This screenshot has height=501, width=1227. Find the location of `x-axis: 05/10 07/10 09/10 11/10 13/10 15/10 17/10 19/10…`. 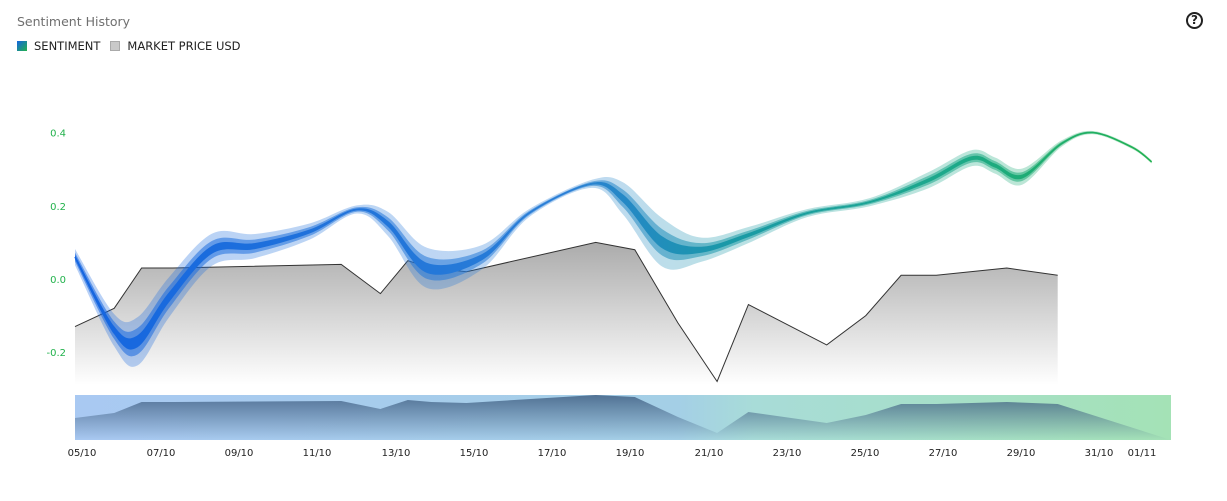

x-axis: 05/10 07/10 09/10 11/10 13/10 15/10 17/10 19/10… is located at coordinates (612, 453).